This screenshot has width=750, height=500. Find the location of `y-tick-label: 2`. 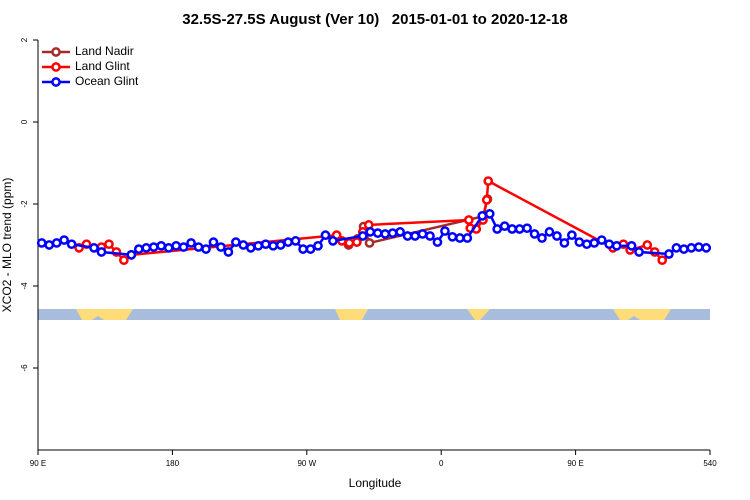

y-tick-label: 2 is located at coordinates (24, 39).